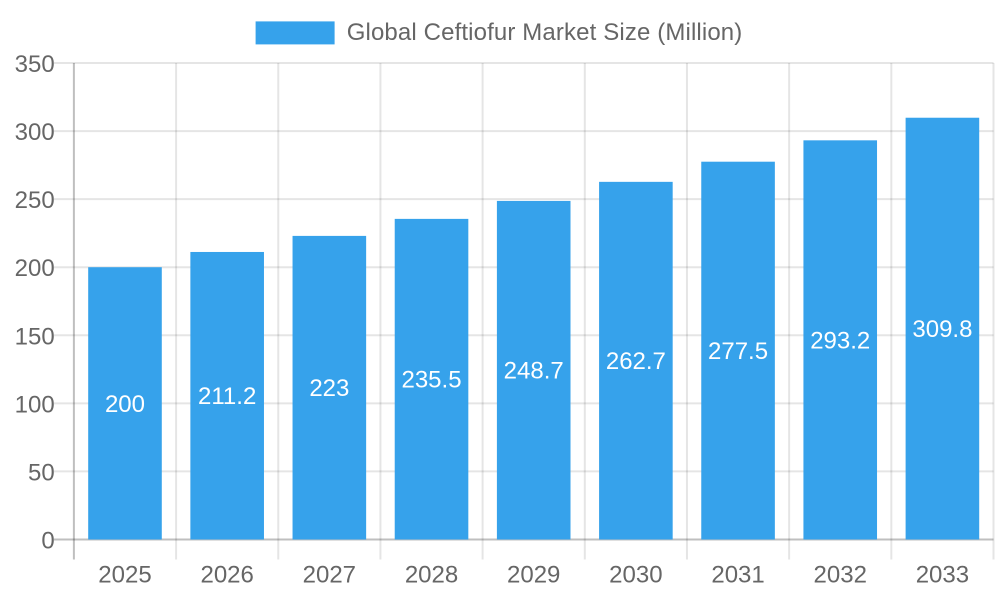  I want to click on svg-text: 0, so click(47, 541).